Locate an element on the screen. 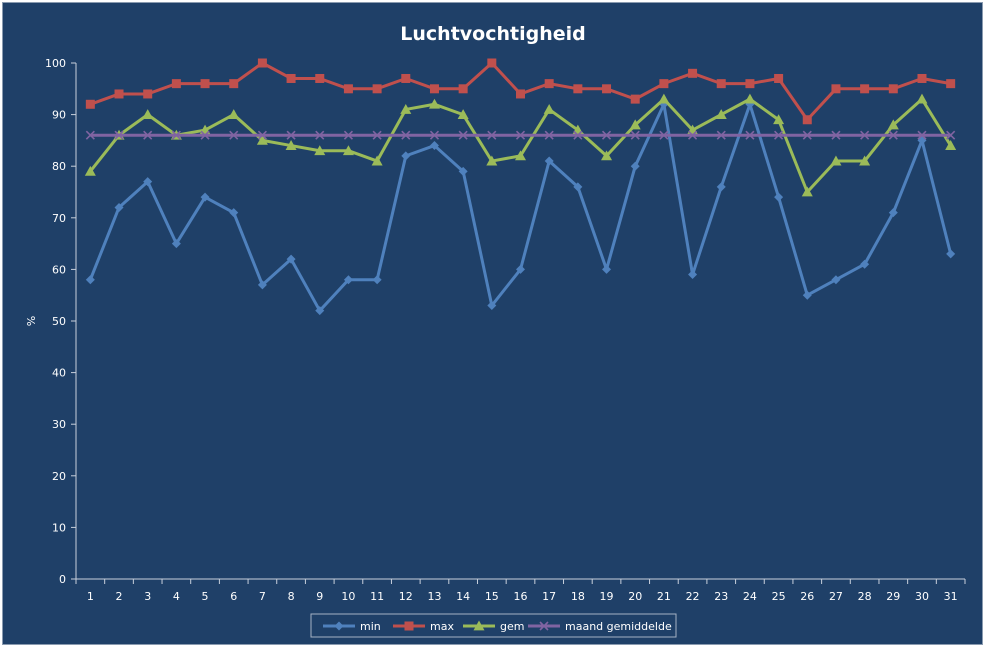 This screenshot has width=987, height=648. x-tick-label: 16 is located at coordinates (521, 596).